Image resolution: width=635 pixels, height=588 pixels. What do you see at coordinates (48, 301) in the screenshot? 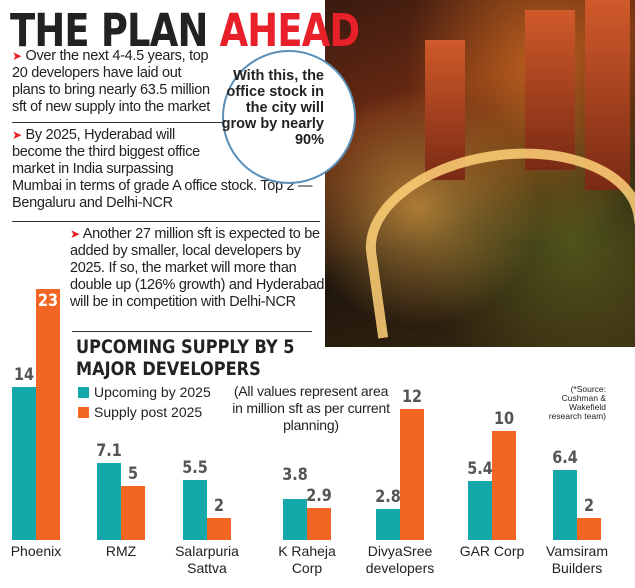
I see `data-label: 23` at bounding box center [48, 301].